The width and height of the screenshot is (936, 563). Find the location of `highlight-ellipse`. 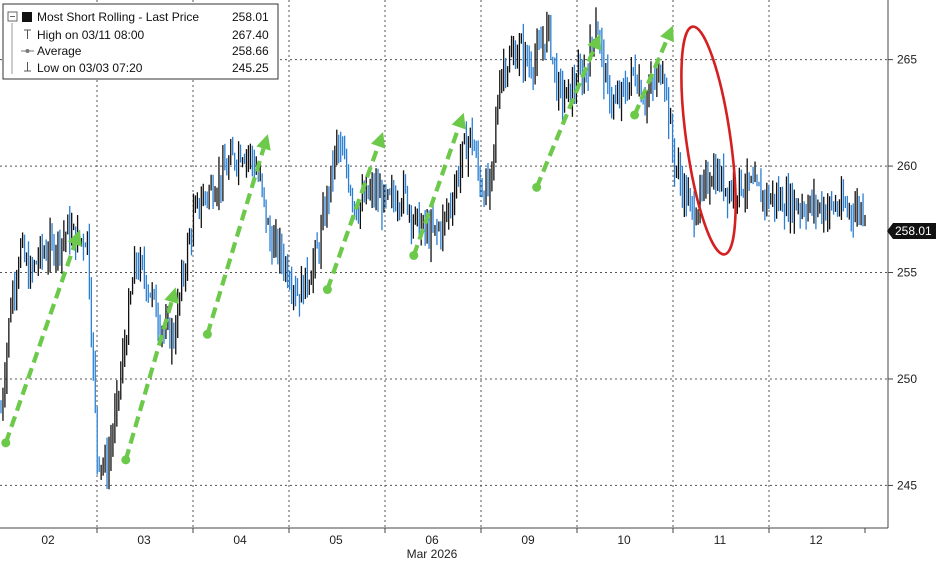

highlight-ellipse is located at coordinates (708, 140).